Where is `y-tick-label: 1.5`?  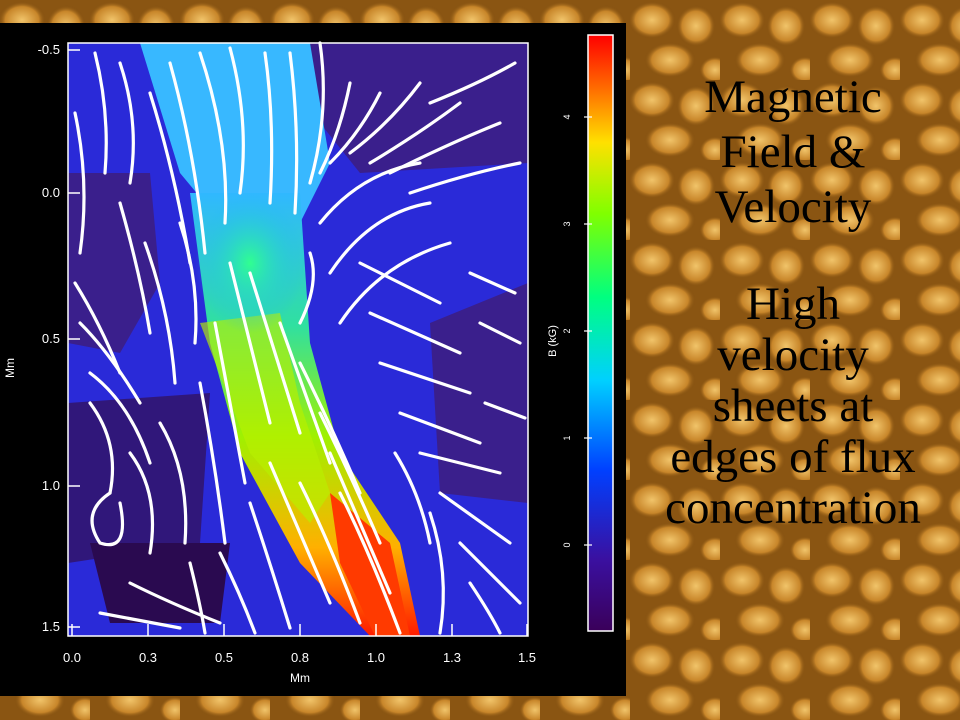 y-tick-label: 1.5 is located at coordinates (51, 626).